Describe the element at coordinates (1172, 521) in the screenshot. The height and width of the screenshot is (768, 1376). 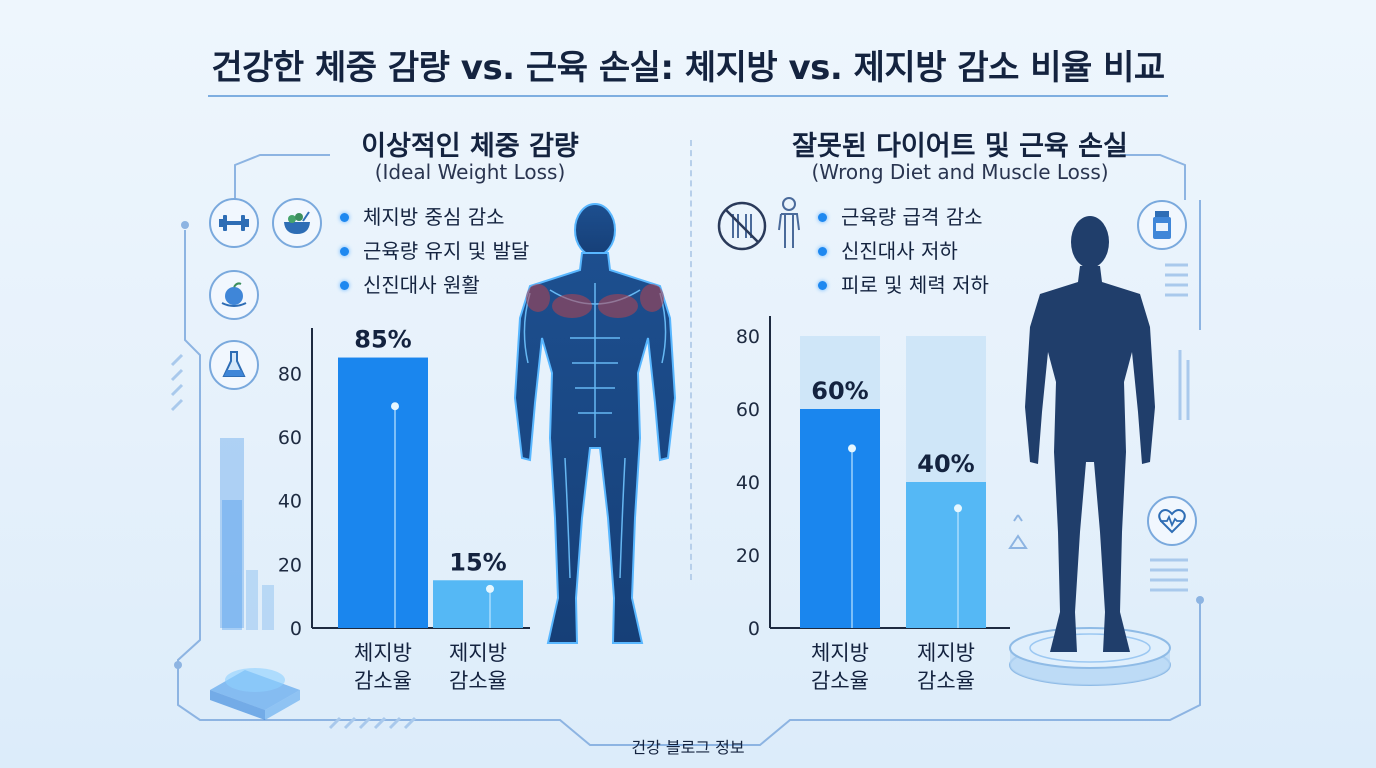
I see `heart-pulse-icon` at that location.